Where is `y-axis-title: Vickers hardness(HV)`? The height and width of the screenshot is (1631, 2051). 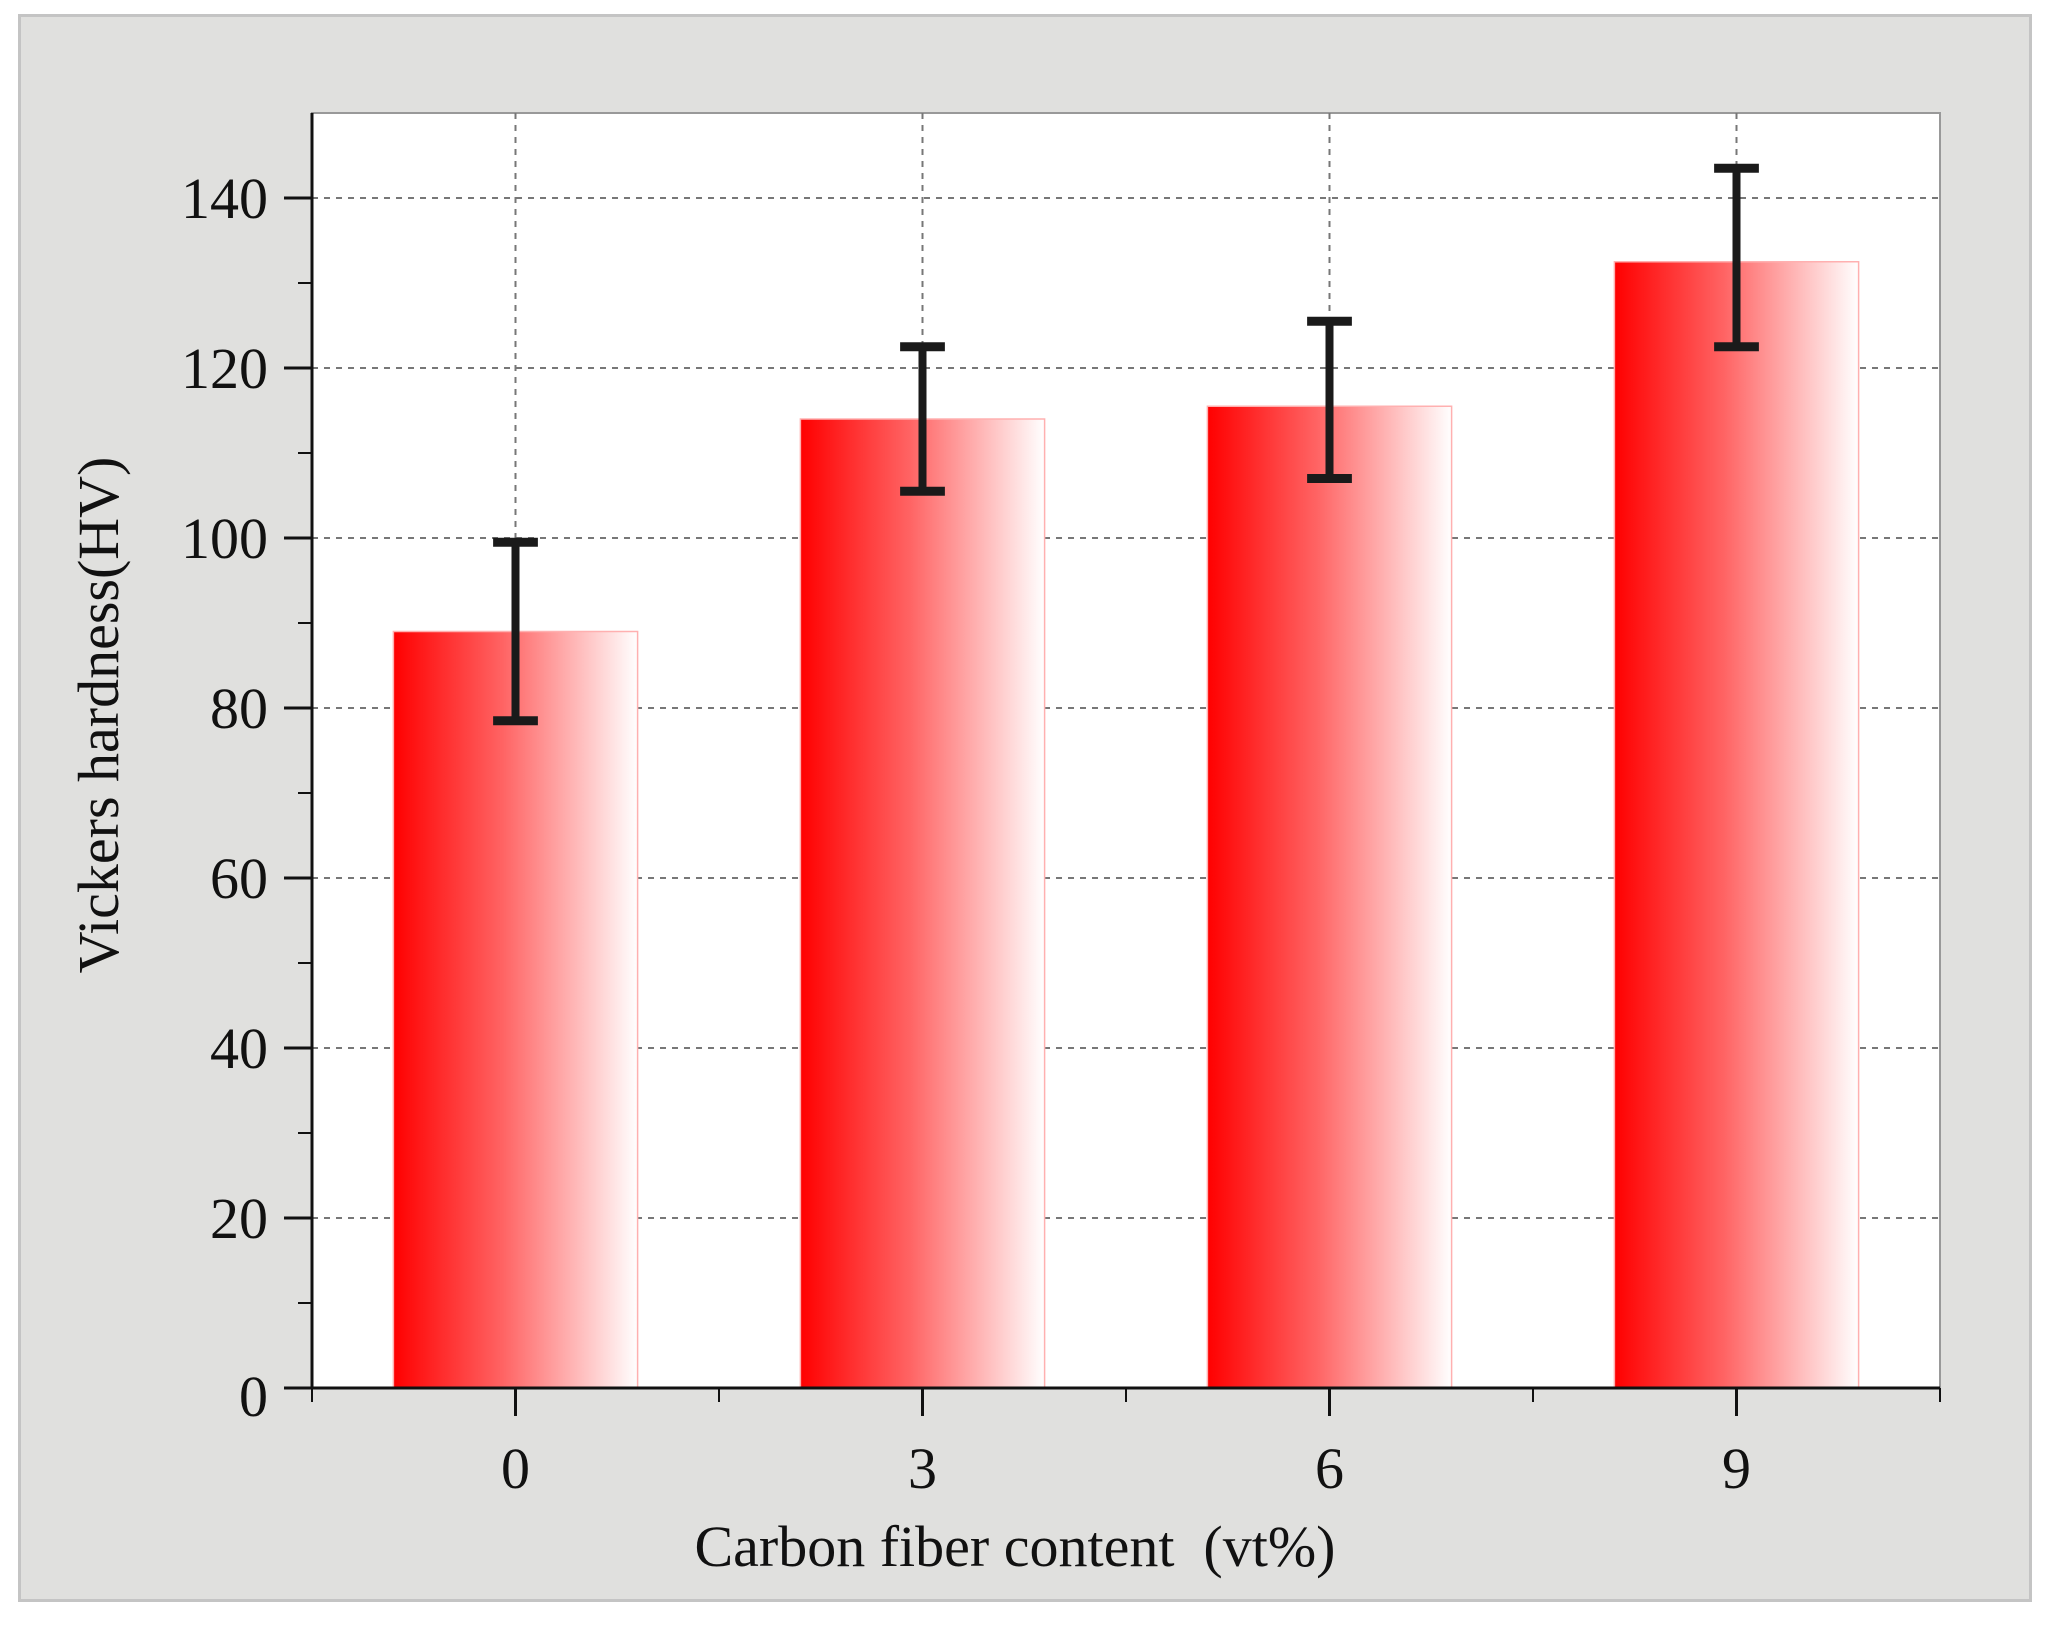 y-axis-title: Vickers hardness(HV) is located at coordinates (98, 715).